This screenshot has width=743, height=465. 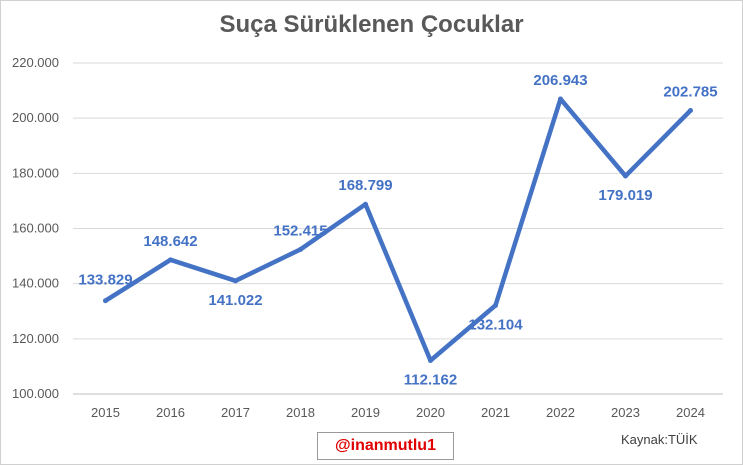 What do you see at coordinates (235, 412) in the screenshot?
I see `x-tick-label: 2017` at bounding box center [235, 412].